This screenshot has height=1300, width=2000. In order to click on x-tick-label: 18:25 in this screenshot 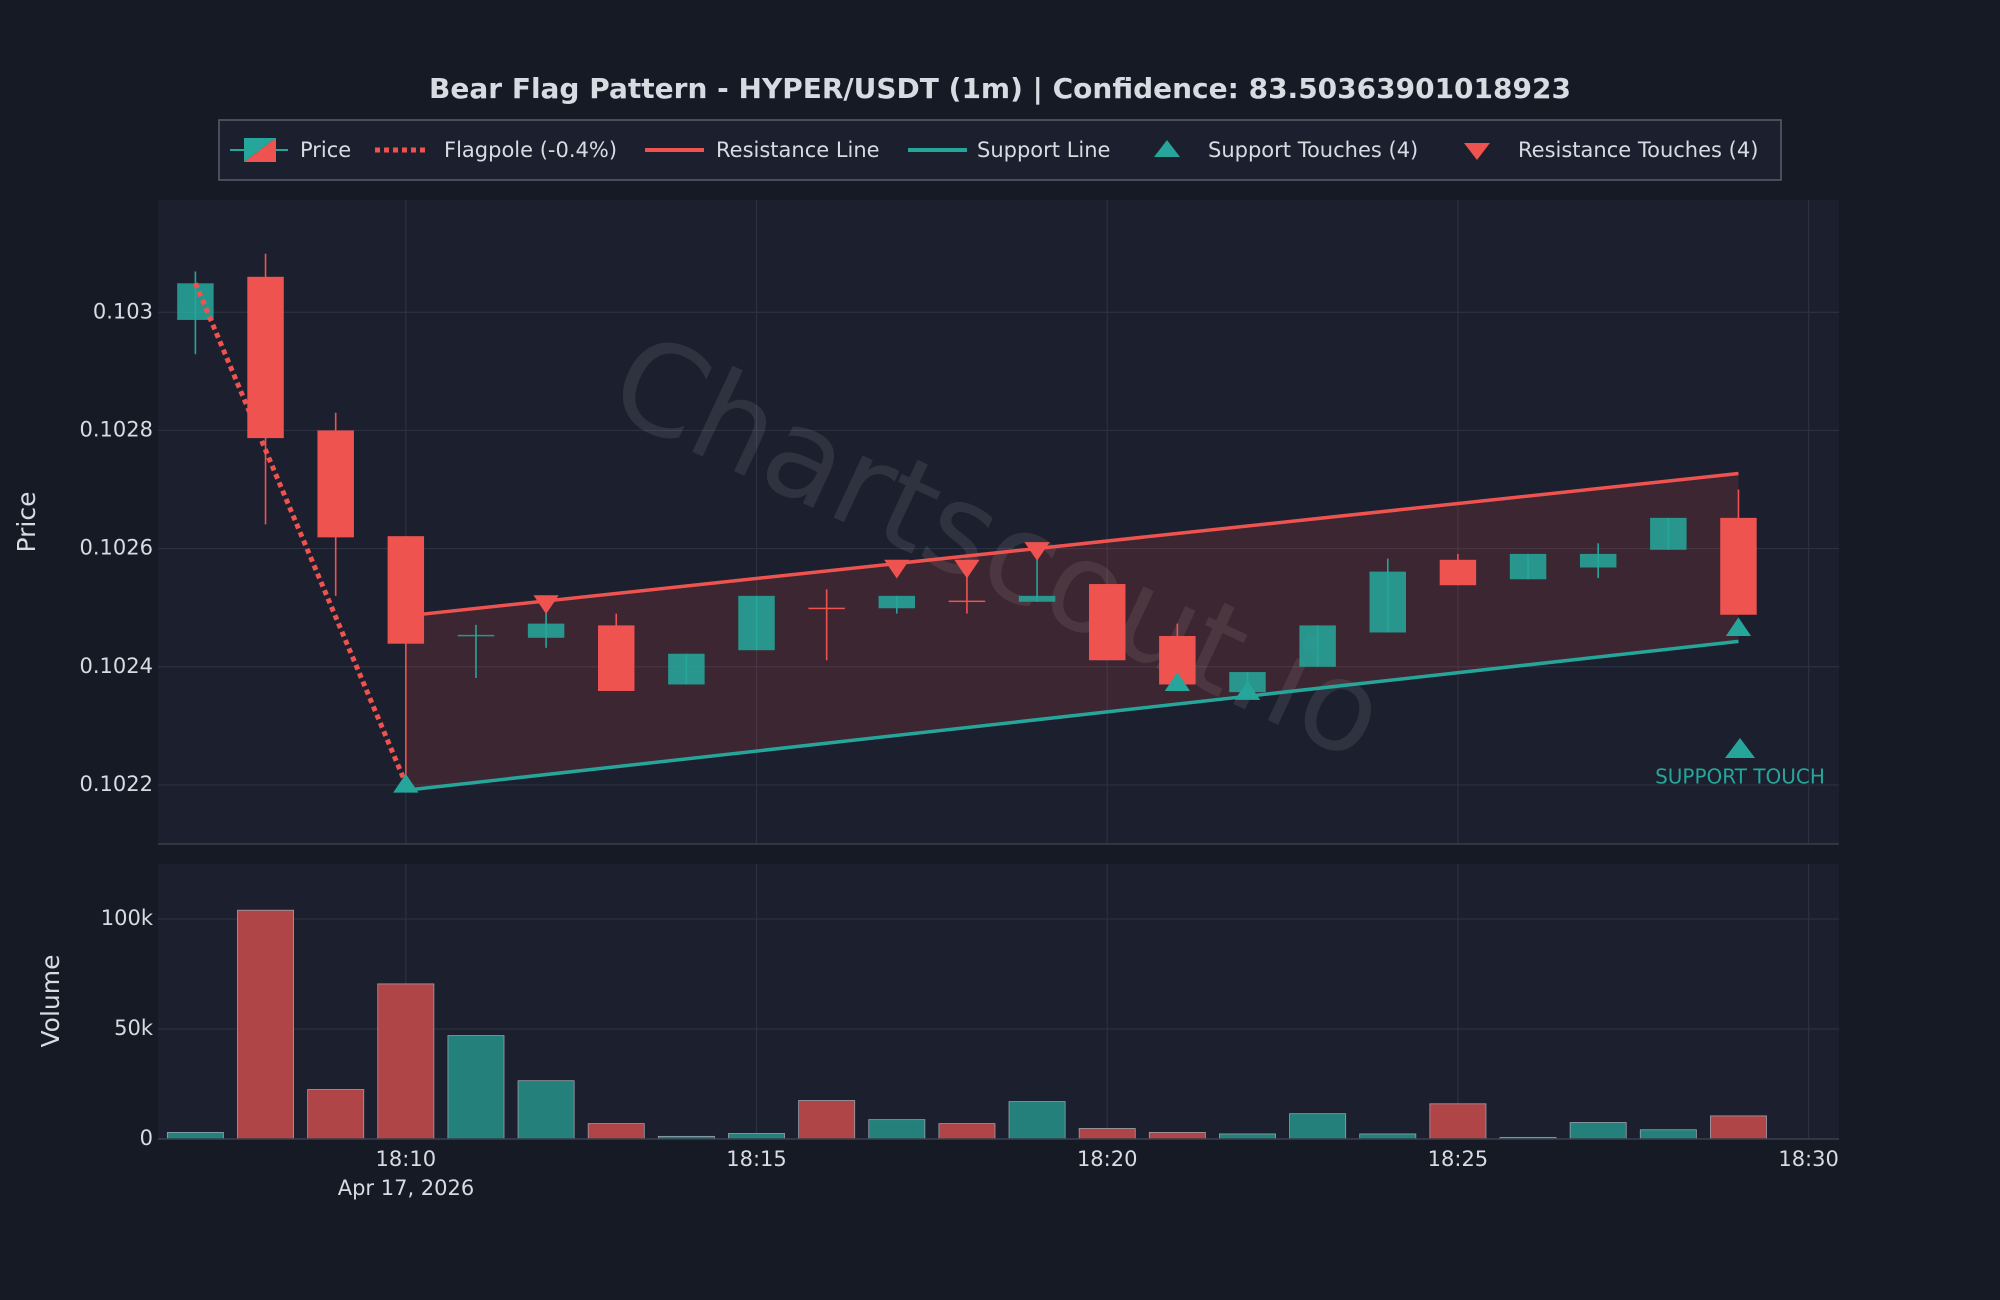, I will do `click(1458, 1159)`.